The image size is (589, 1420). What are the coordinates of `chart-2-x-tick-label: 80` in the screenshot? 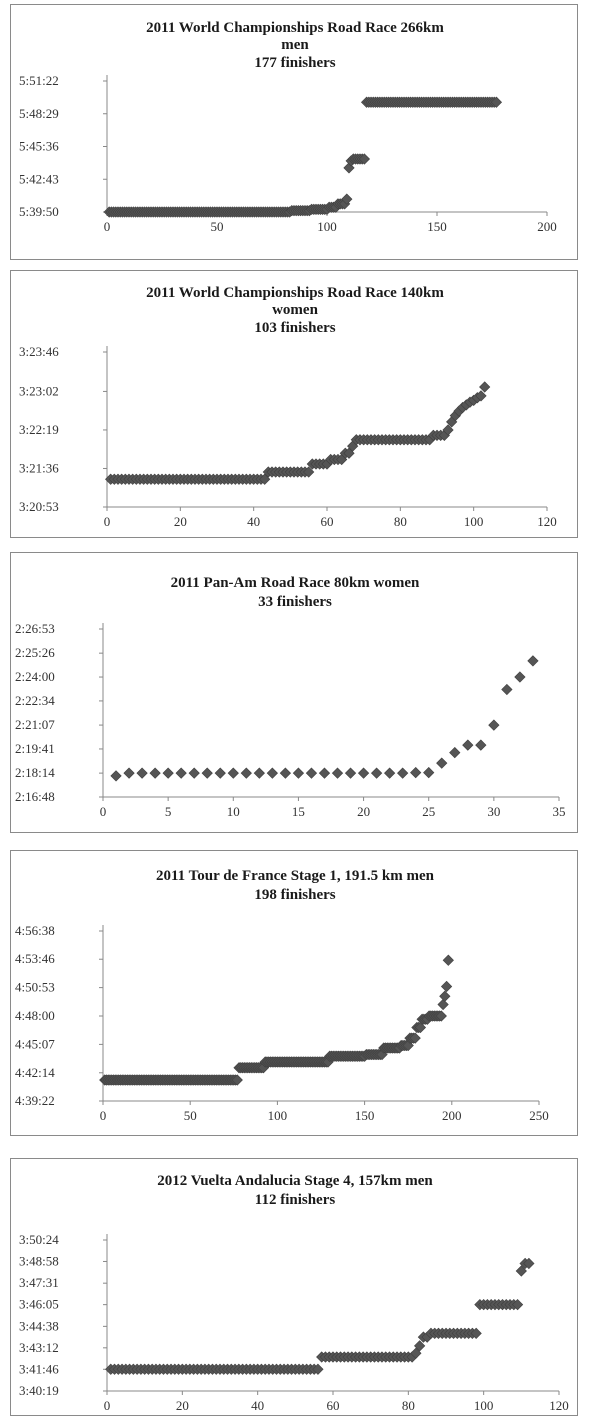 It's located at (400, 521).